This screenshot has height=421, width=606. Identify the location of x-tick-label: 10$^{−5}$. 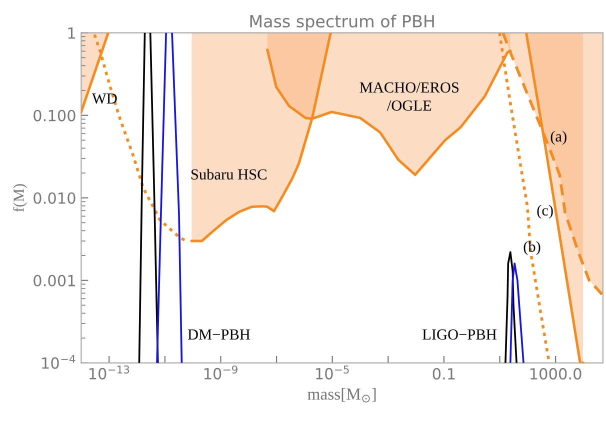
(332, 373).